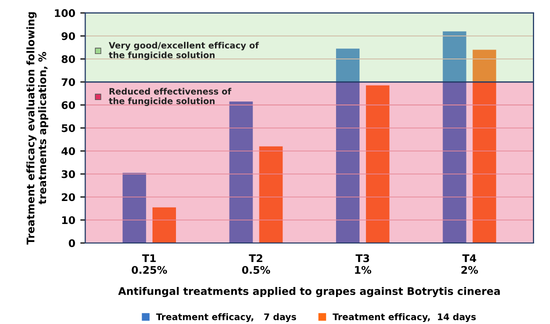  Describe the element at coordinates (150, 264) in the screenshot. I see `x-tick-label: T1 0.25%` at that location.